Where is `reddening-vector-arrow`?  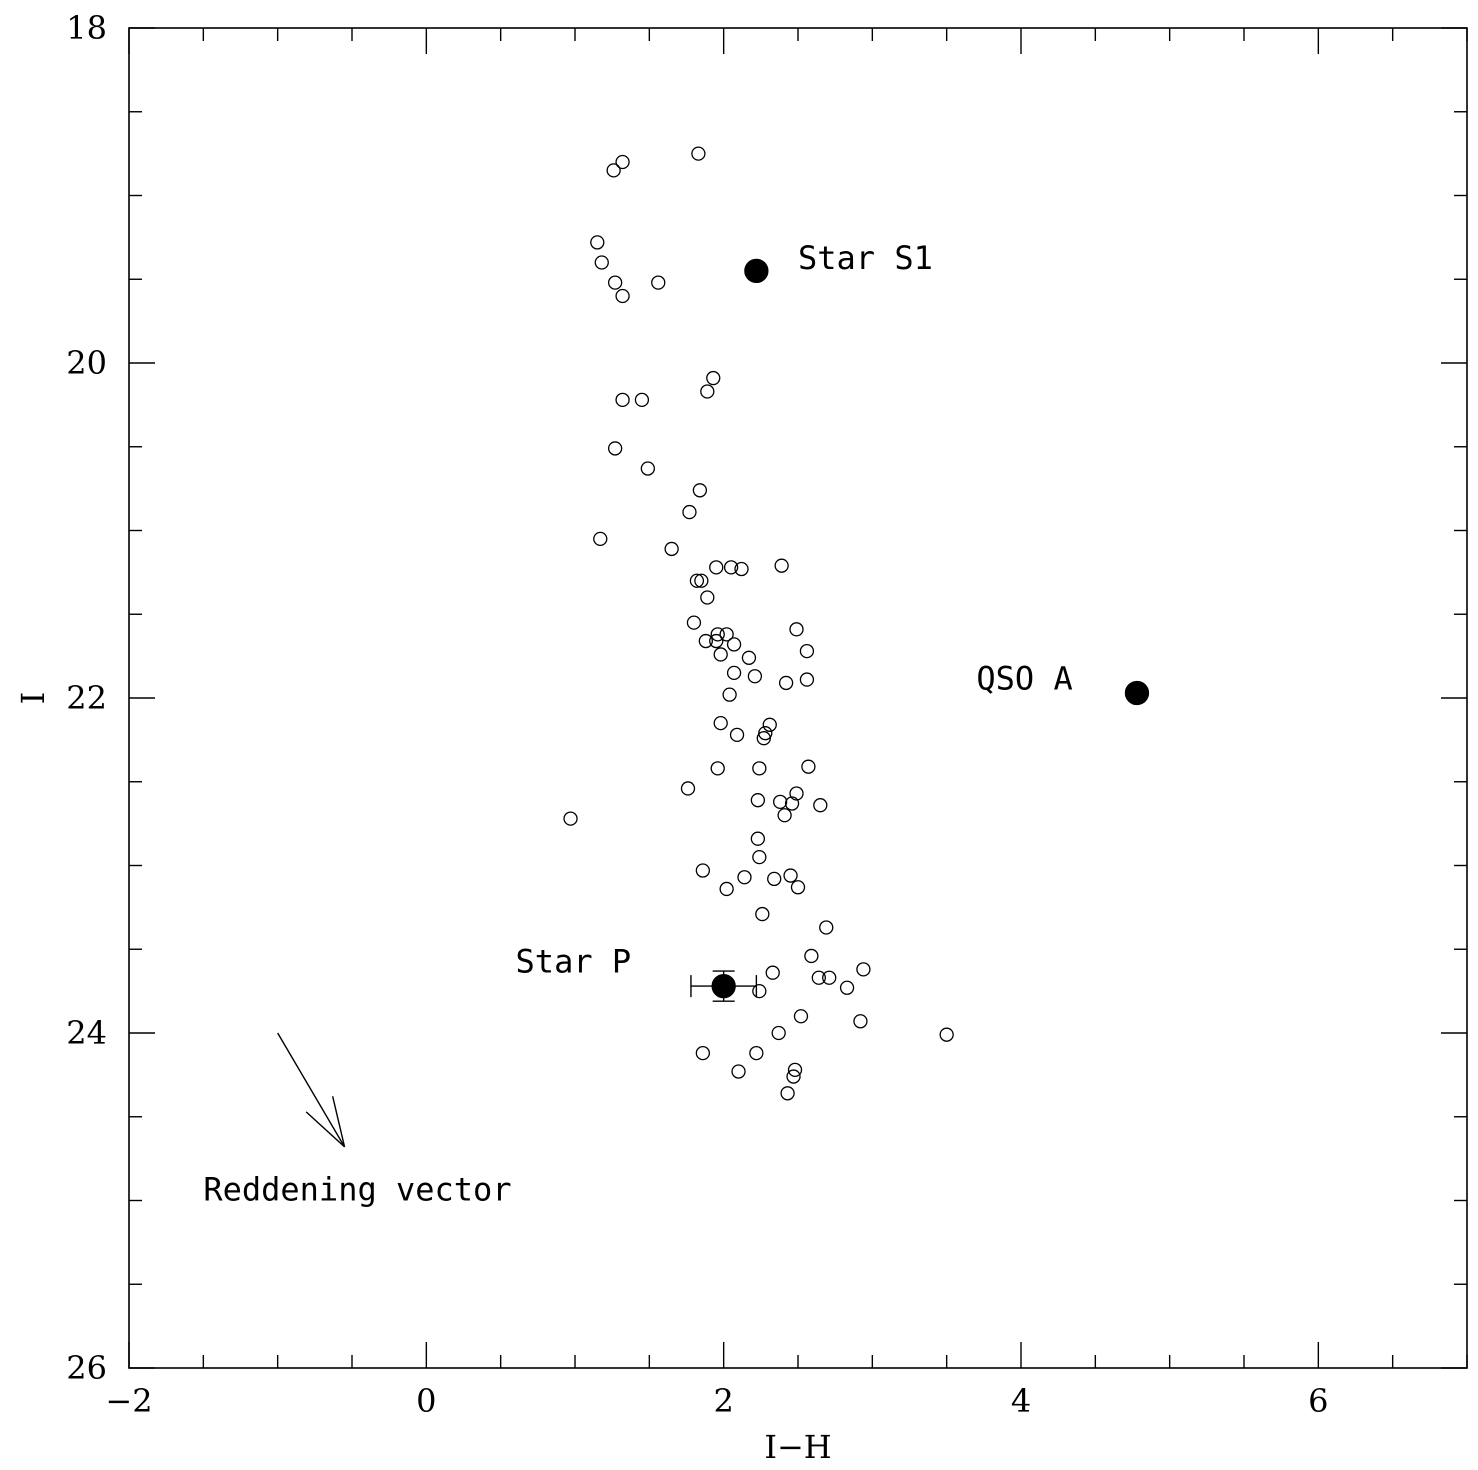 reddening-vector-arrow is located at coordinates (311, 1090).